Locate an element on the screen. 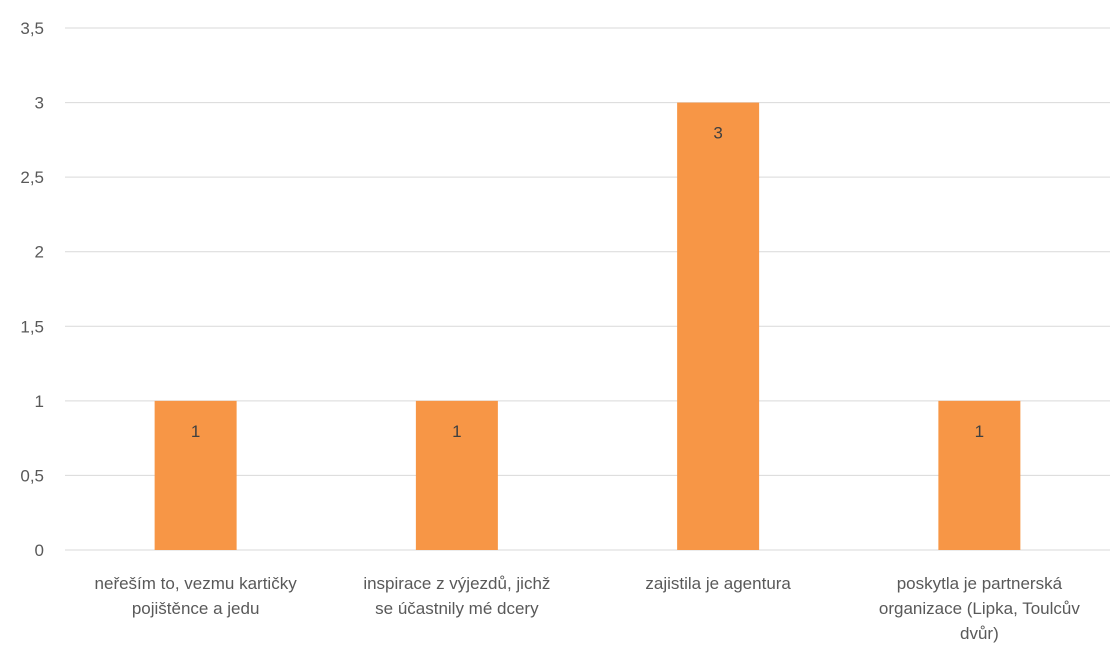 This screenshot has height=647, width=1110. x-tick-label: pojištěnce a jedu is located at coordinates (196, 608).